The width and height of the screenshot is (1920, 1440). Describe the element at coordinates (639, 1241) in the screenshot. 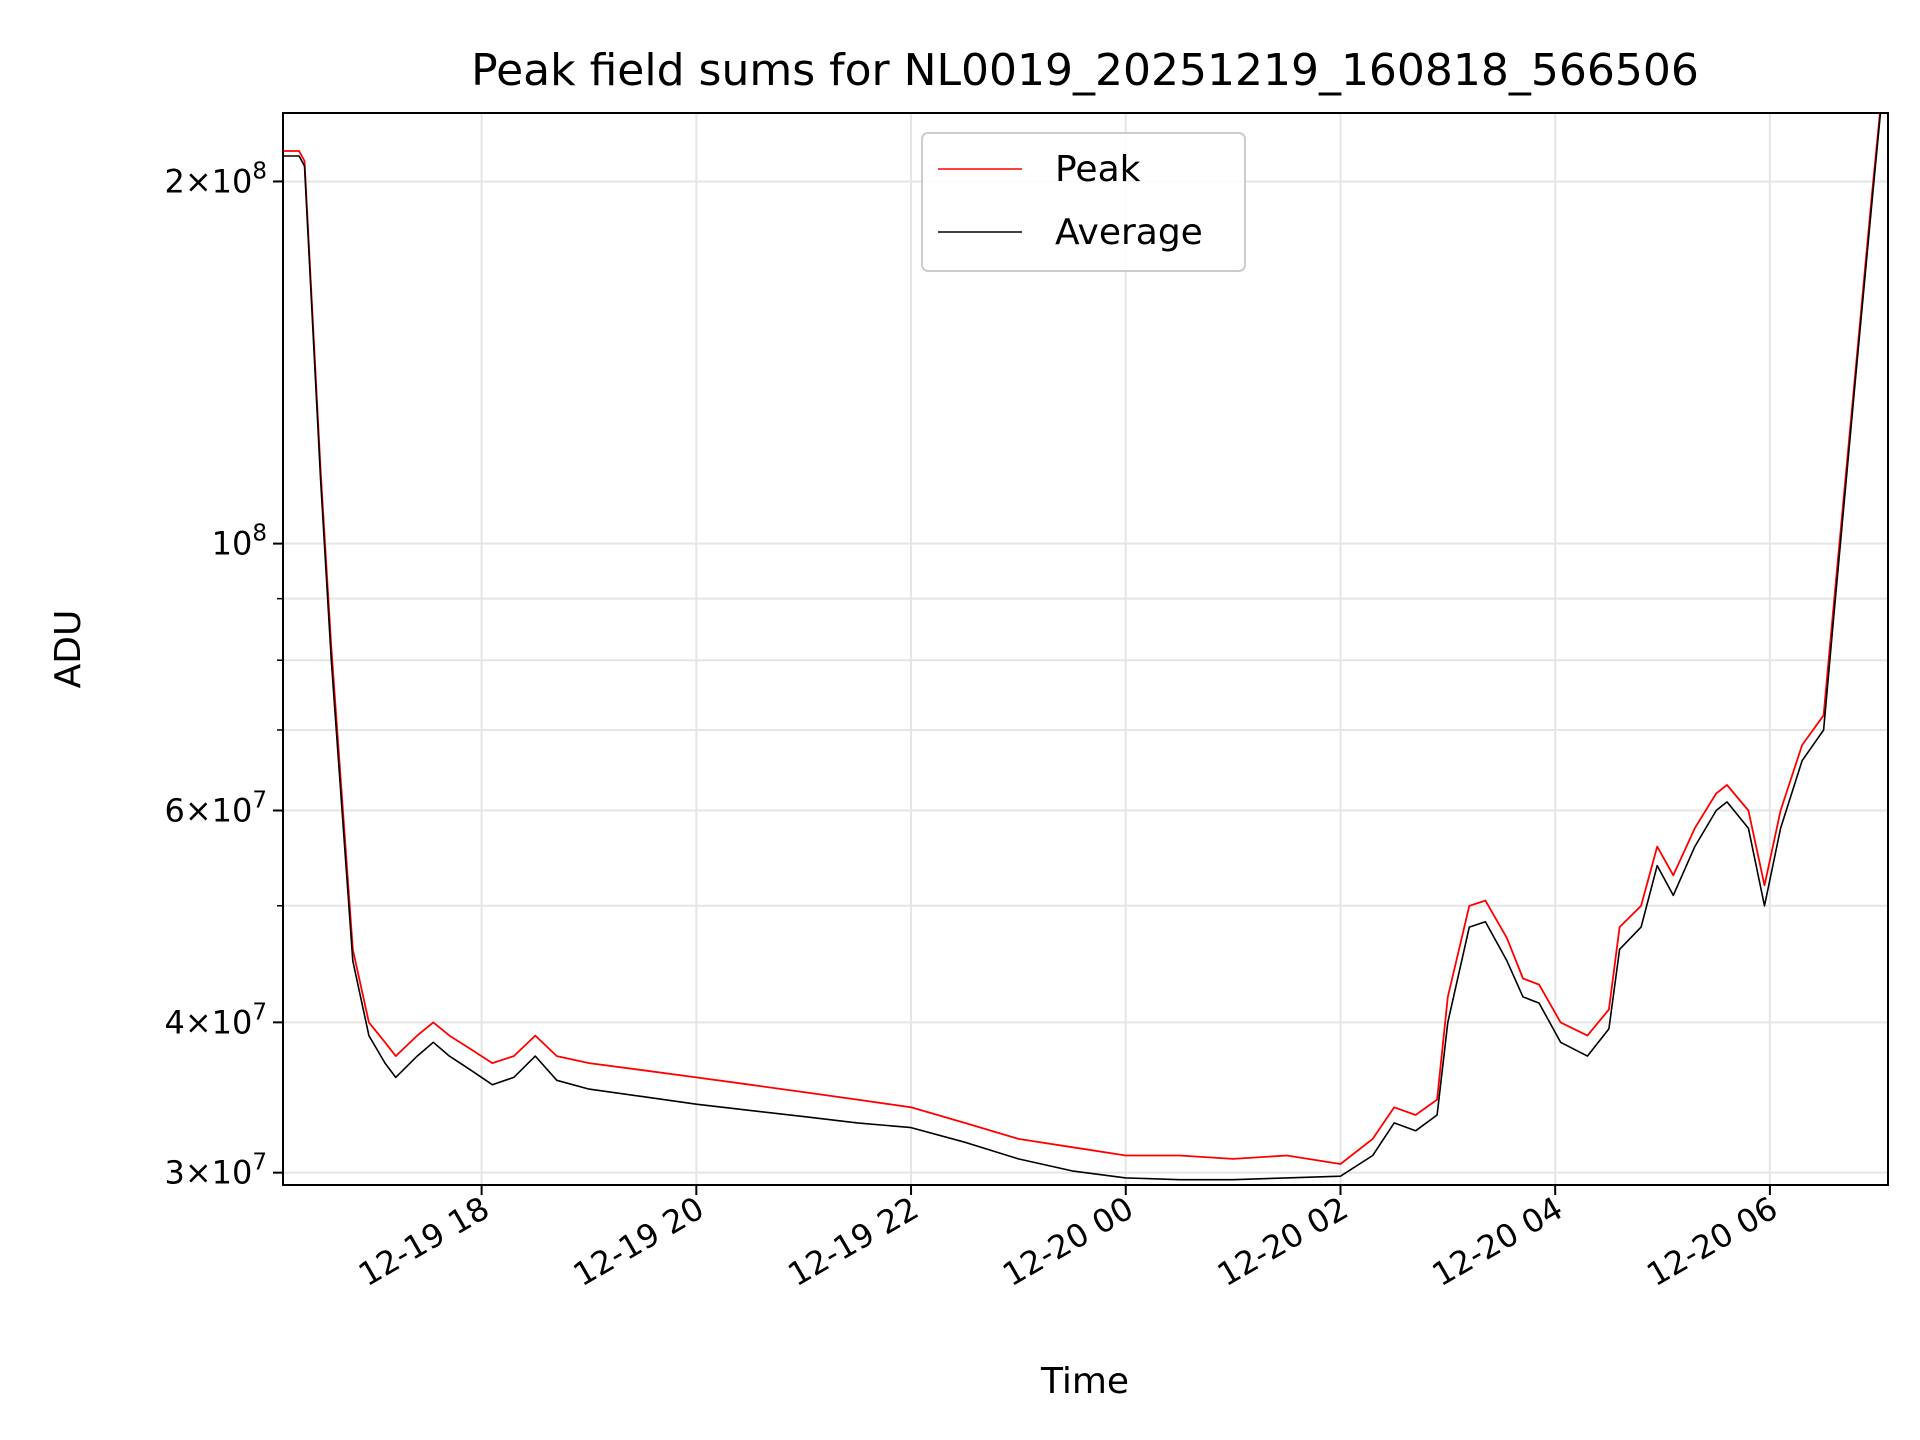

I see `x-tick-label: 12-19 20` at that location.